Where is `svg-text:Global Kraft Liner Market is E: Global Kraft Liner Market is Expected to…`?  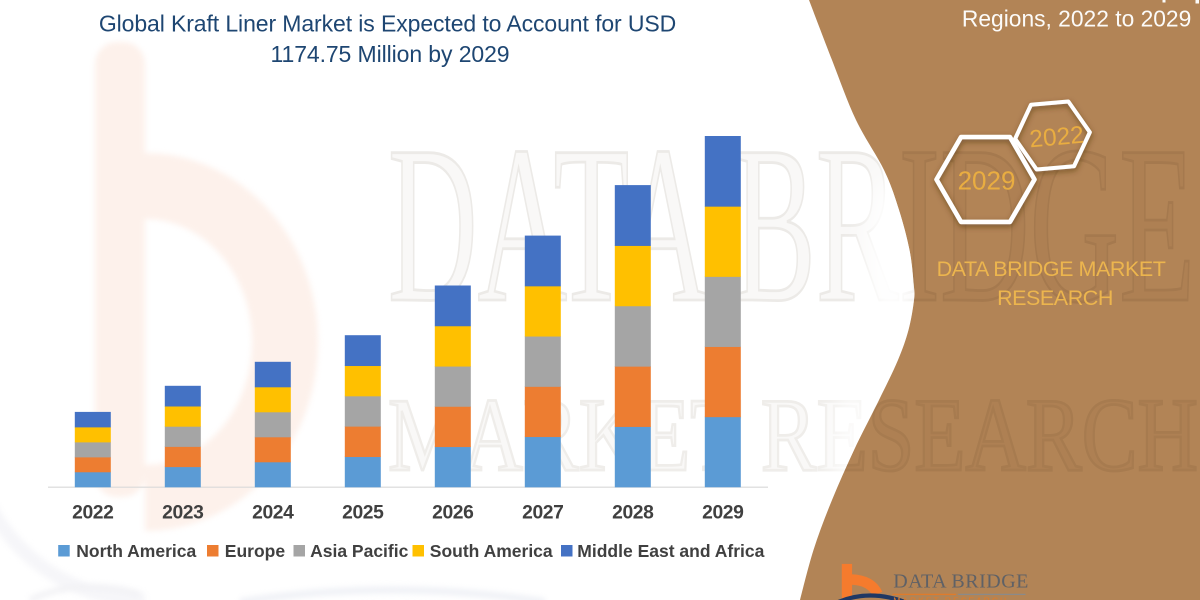
svg-text:Global Kraft Liner Market is E: Global Kraft Liner Market is Expected to… is located at coordinates (387, 23).